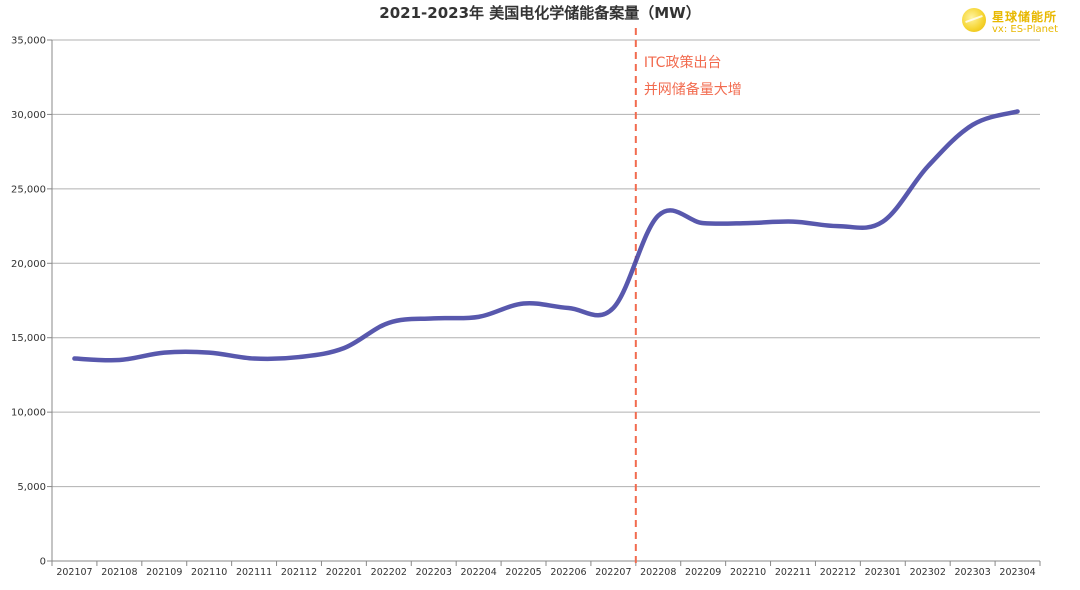 This screenshot has height=590, width=1080. I want to click on x-tick-label: 202201, so click(344, 572).